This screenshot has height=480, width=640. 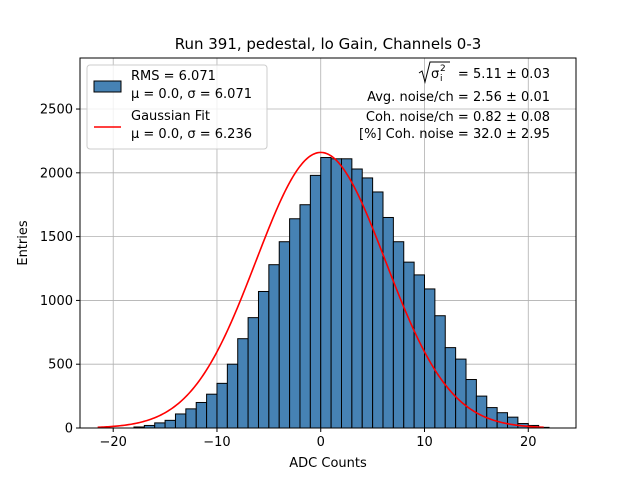 I want to click on coh-noise-text: Coh. noise/ch = 0.82 ± 0.08, so click(x=458, y=117).